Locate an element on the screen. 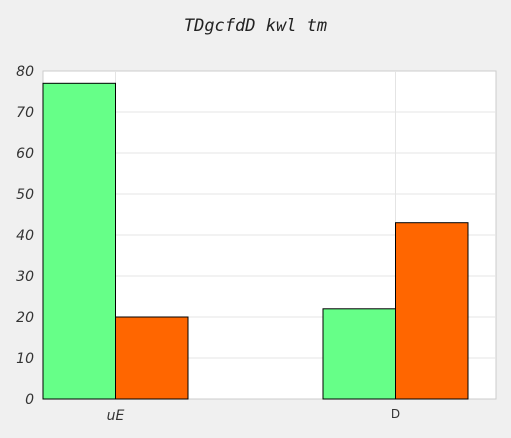 This screenshot has height=438, width=511. y-tick-label: 60 is located at coordinates (25, 154).